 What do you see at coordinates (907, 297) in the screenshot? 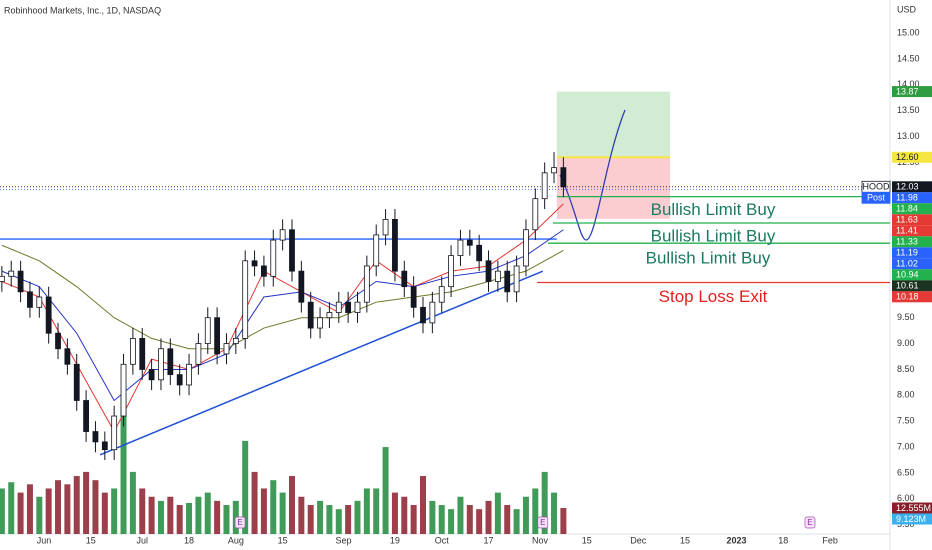
I see `price-badge-label: 10.18` at bounding box center [907, 297].